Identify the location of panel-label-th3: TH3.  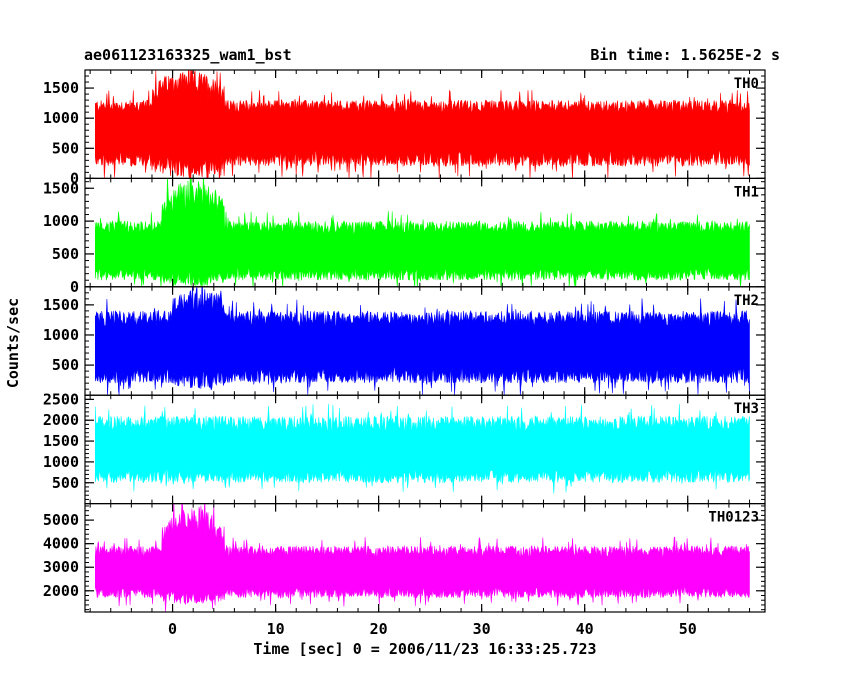
(746, 409).